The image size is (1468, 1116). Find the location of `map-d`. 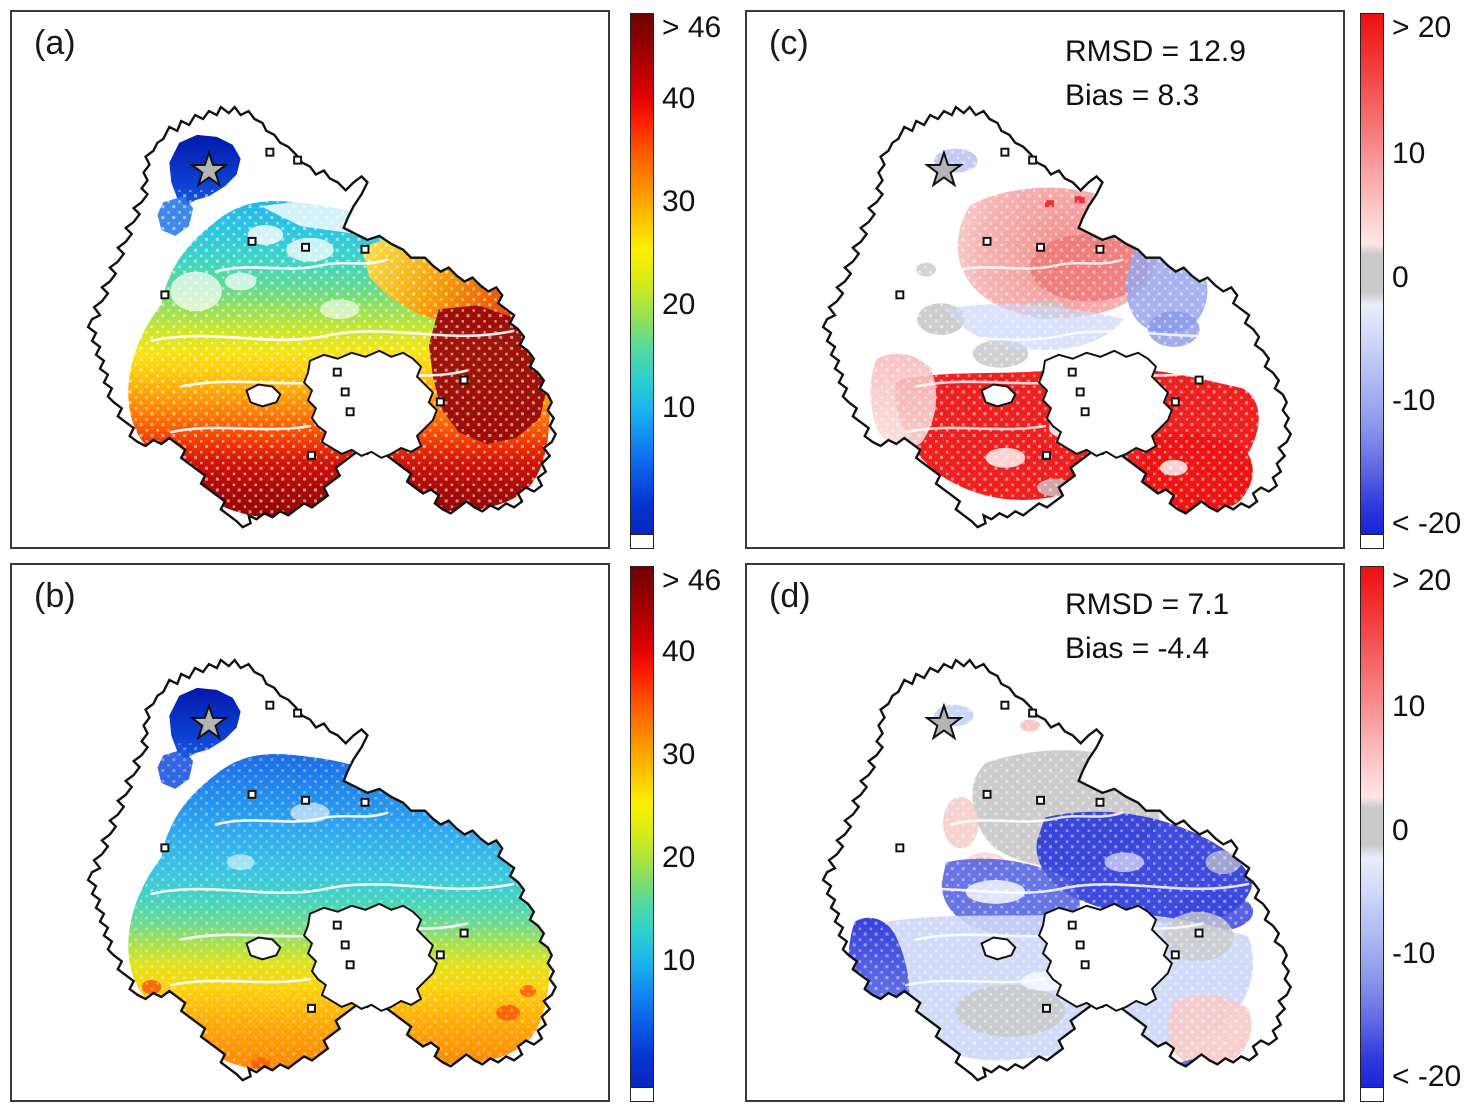

map-d is located at coordinates (1056, 870).